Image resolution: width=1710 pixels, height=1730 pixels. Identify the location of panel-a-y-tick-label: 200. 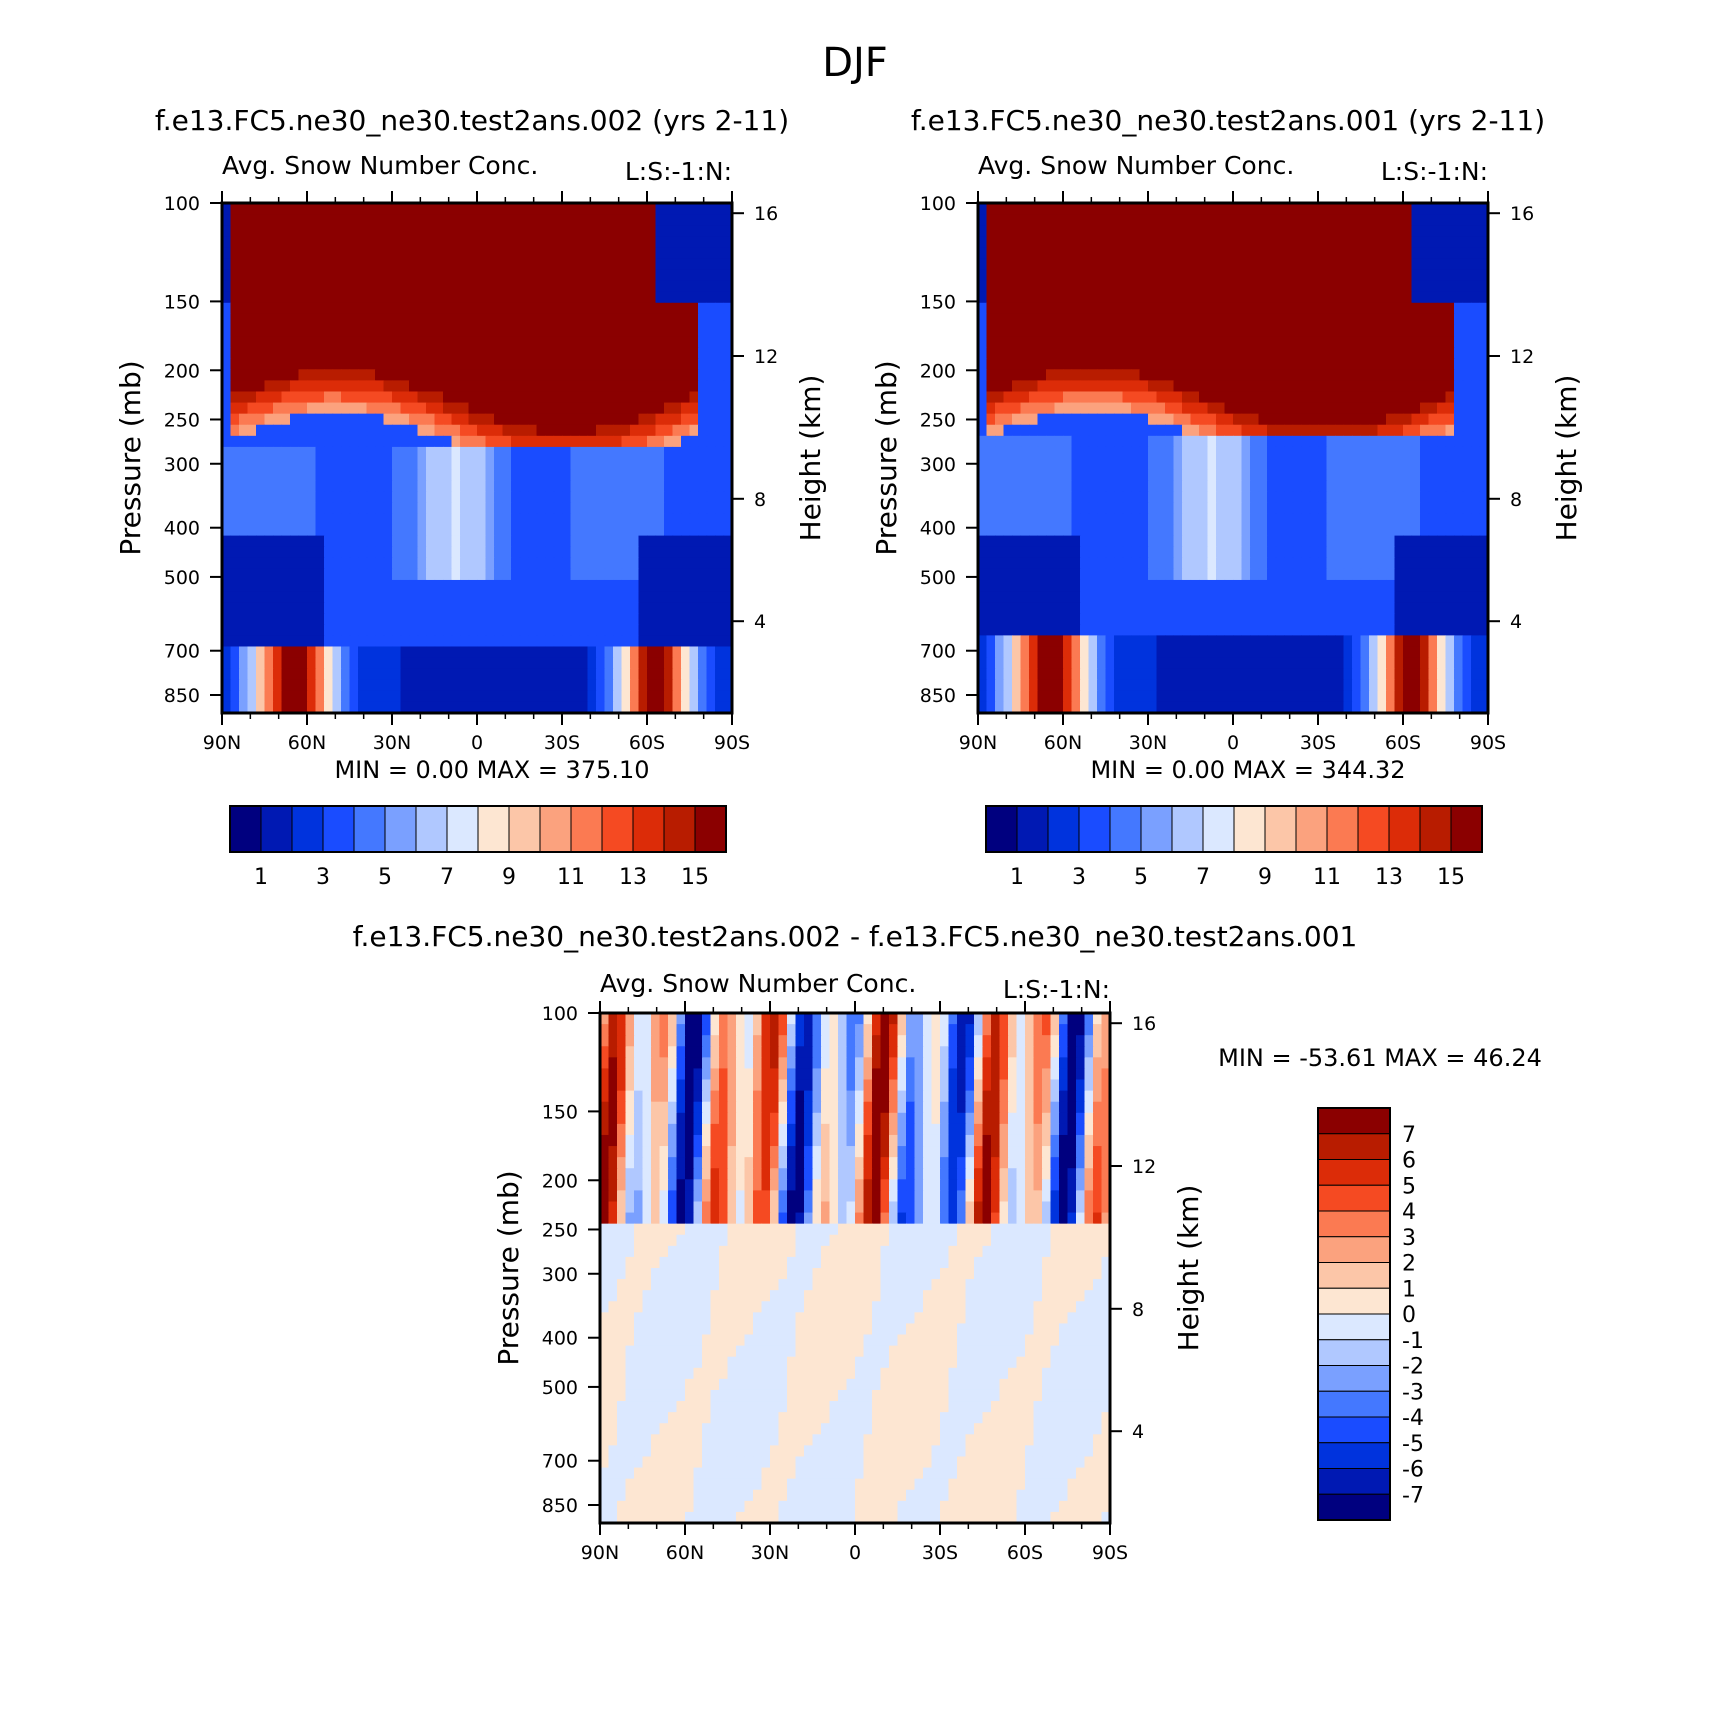
(182, 371).